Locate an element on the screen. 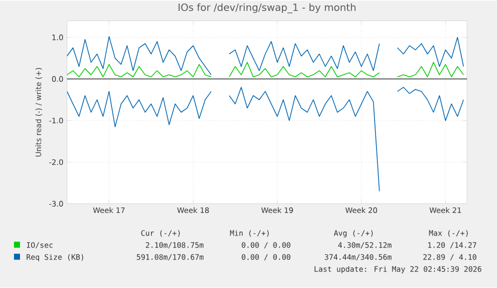 This screenshot has width=497, height=288. chart-title: IOs for /dev/ring/swap_1 - by month is located at coordinates (267, 8).